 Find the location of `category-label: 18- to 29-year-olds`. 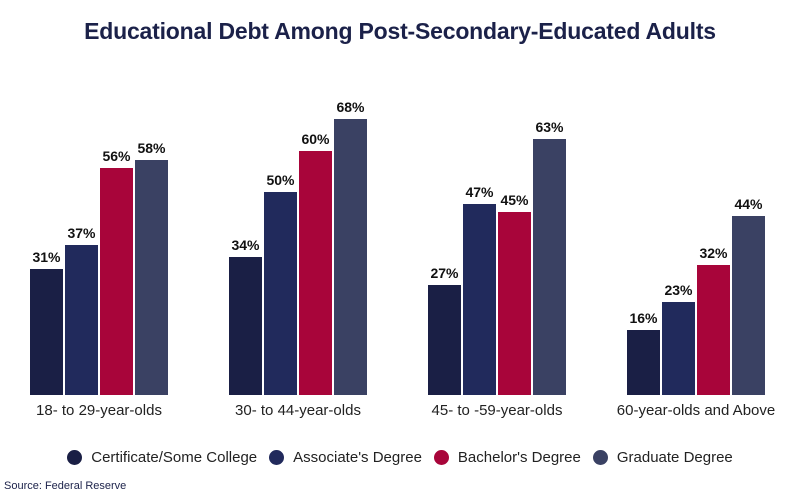

category-label: 18- to 29-year-olds is located at coordinates (99, 410).